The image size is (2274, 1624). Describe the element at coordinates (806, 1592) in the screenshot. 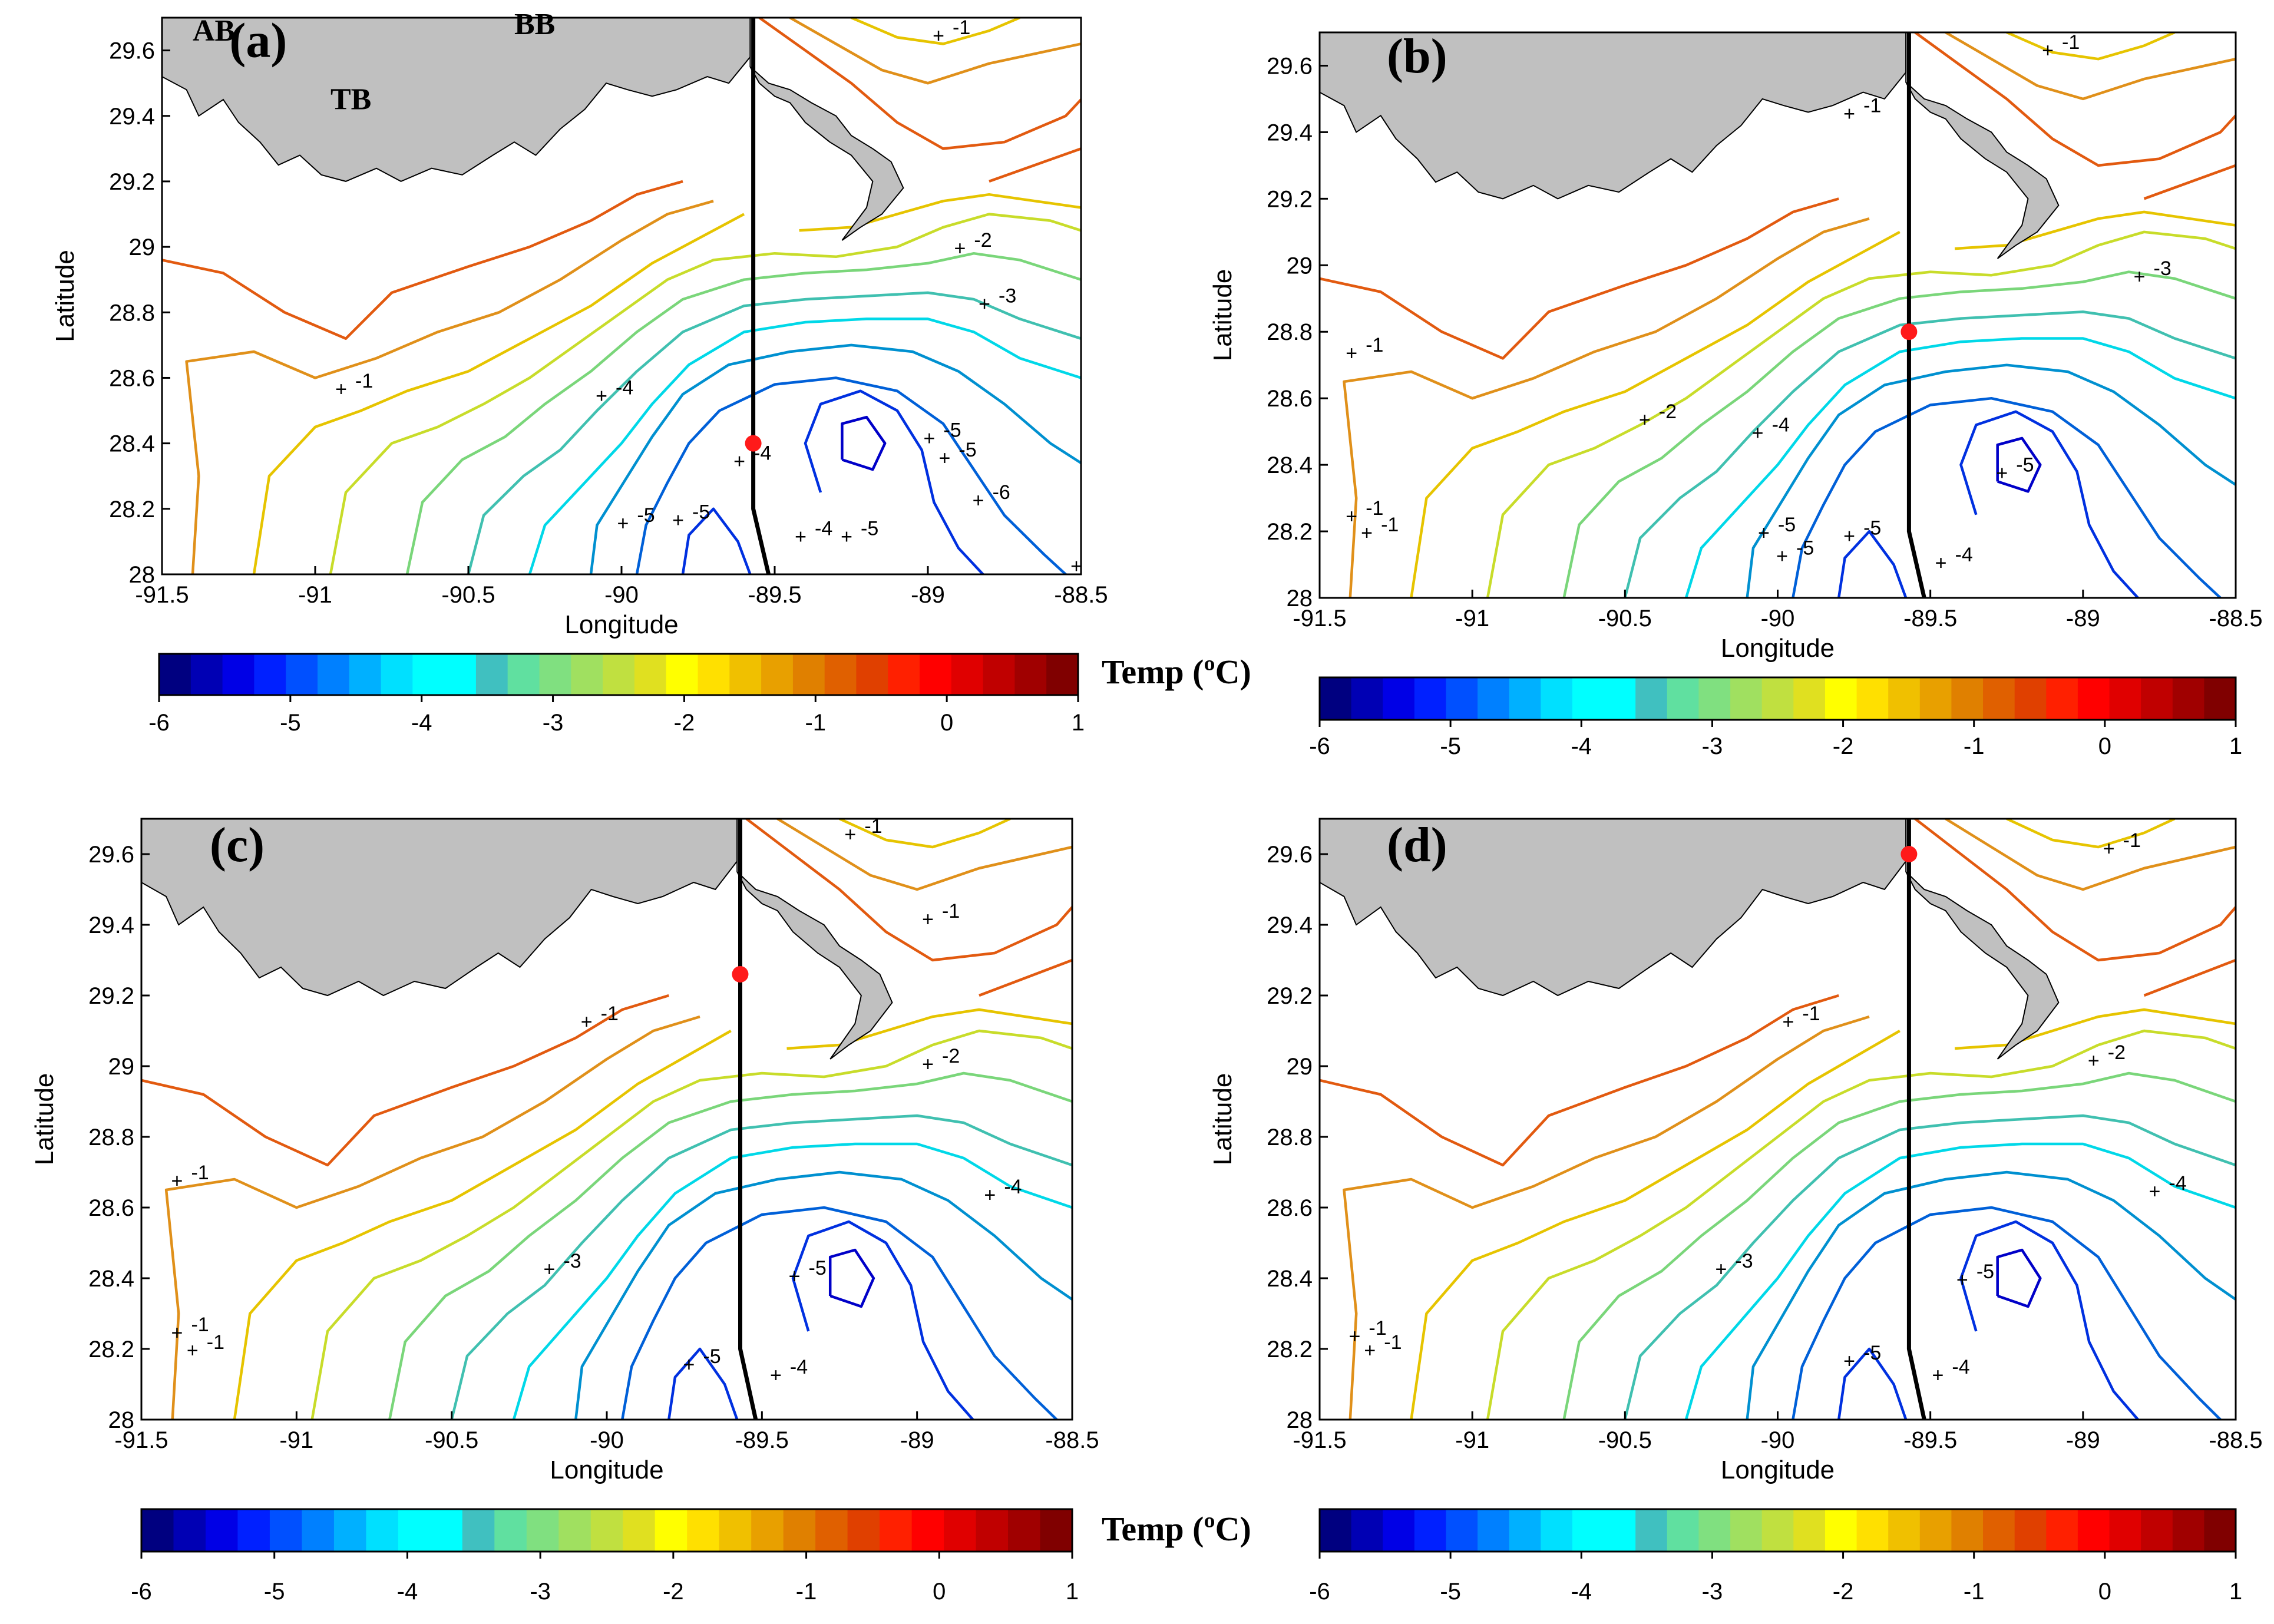

I see `colorbar-tick-label: -1` at that location.